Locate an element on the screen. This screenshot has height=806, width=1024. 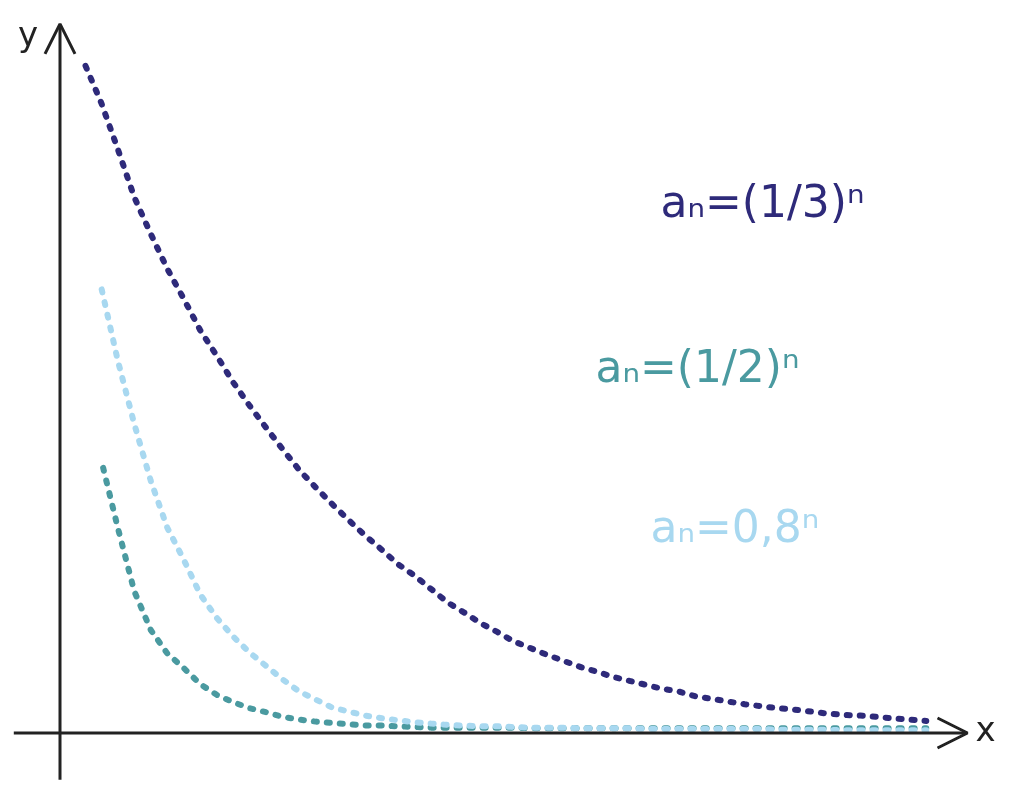
text: aₙ=(1/2)ⁿ is located at coordinates (697, 366).